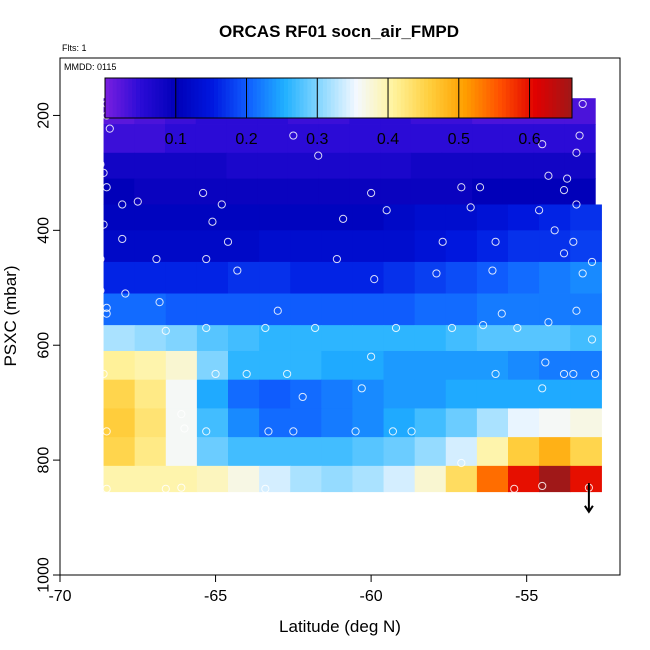 The height and width of the screenshot is (650, 650). I want to click on x-tick-label: -60, so click(371, 596).